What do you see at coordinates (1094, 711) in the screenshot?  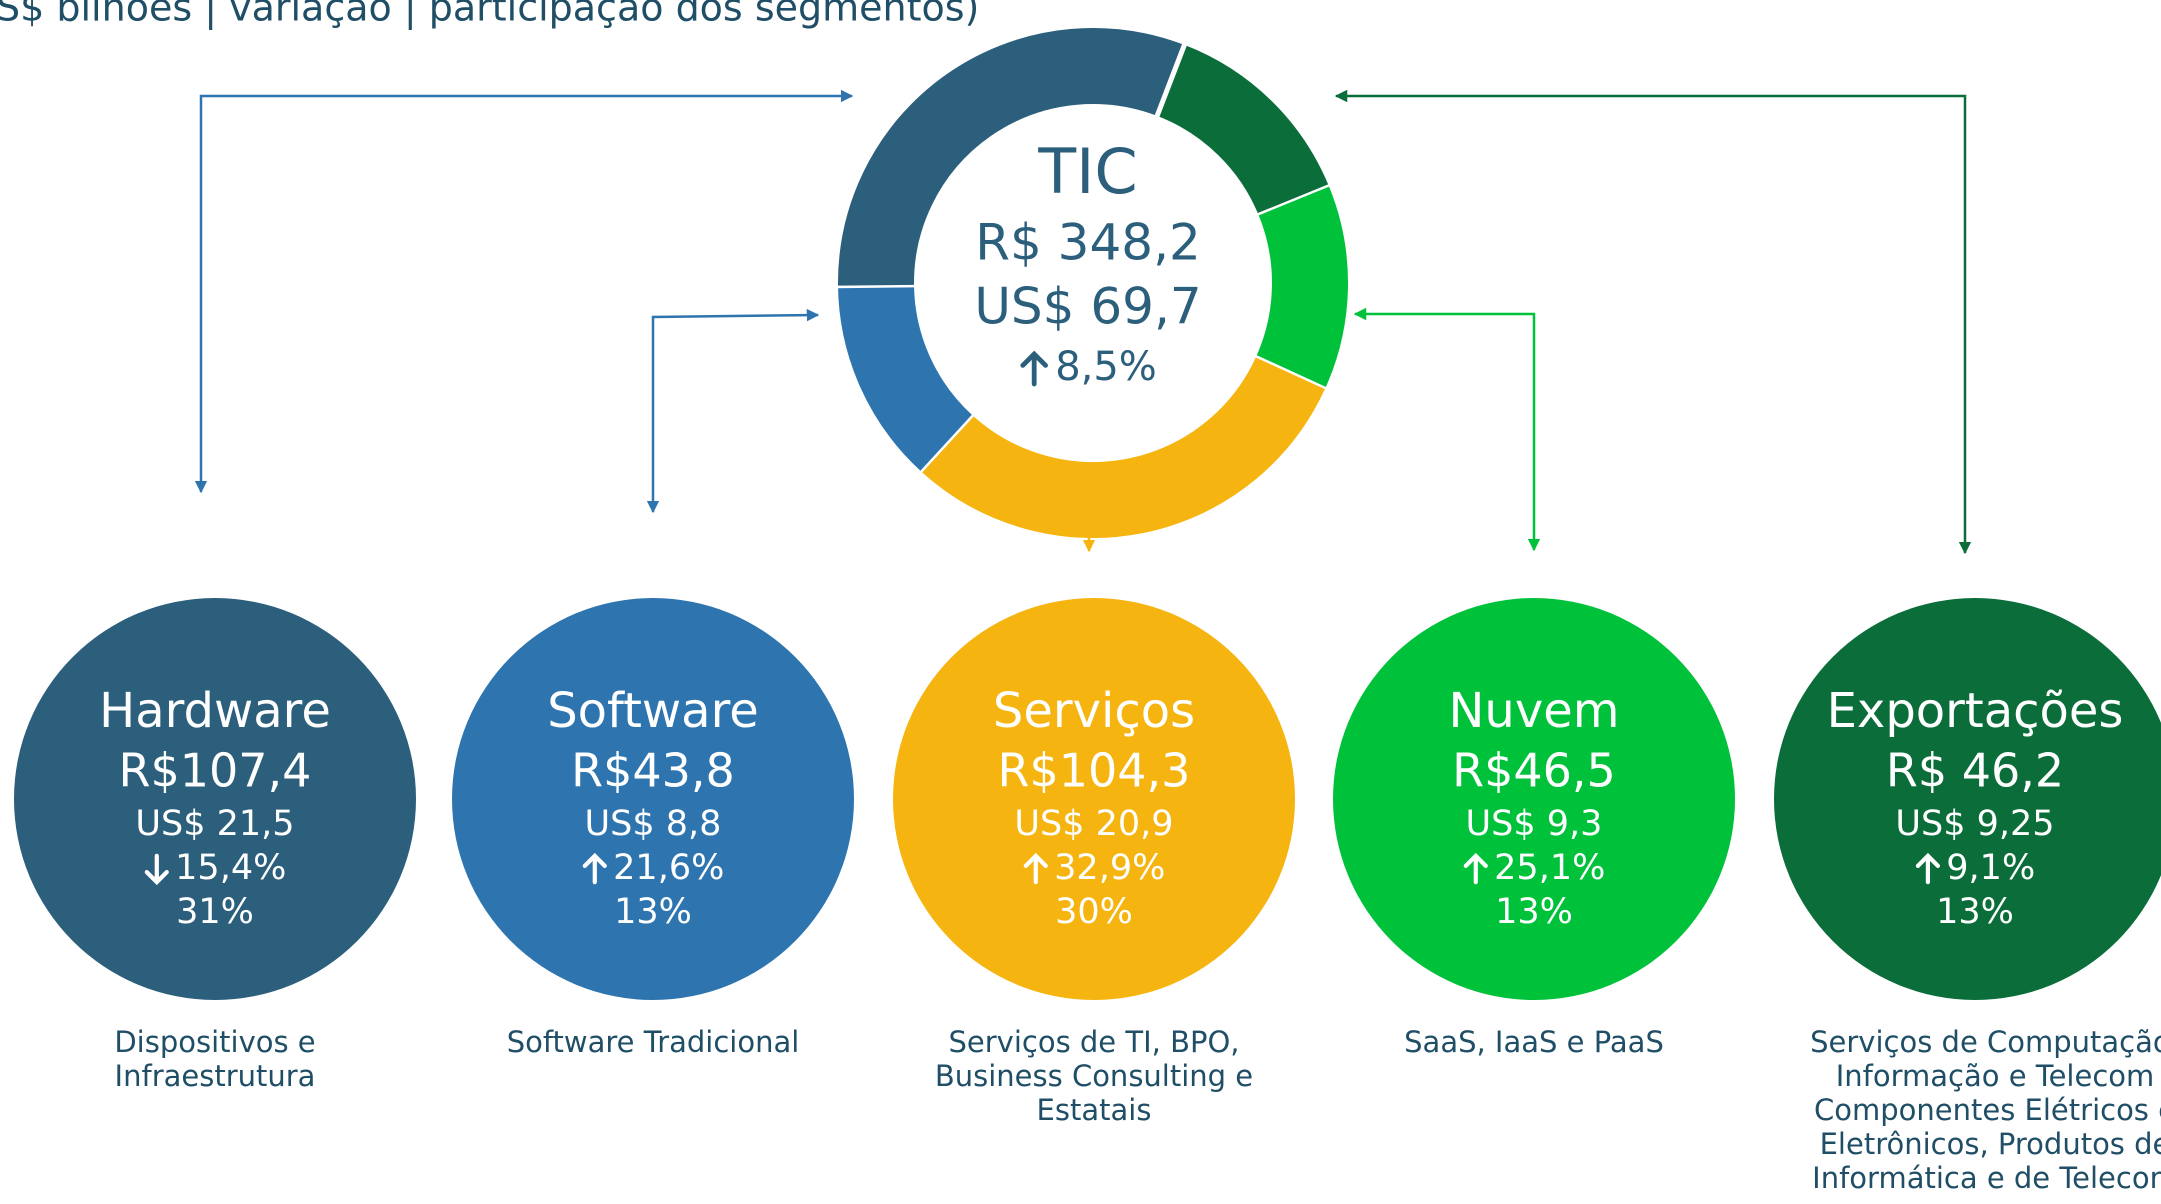 I see `segment-name: Serviços` at bounding box center [1094, 711].